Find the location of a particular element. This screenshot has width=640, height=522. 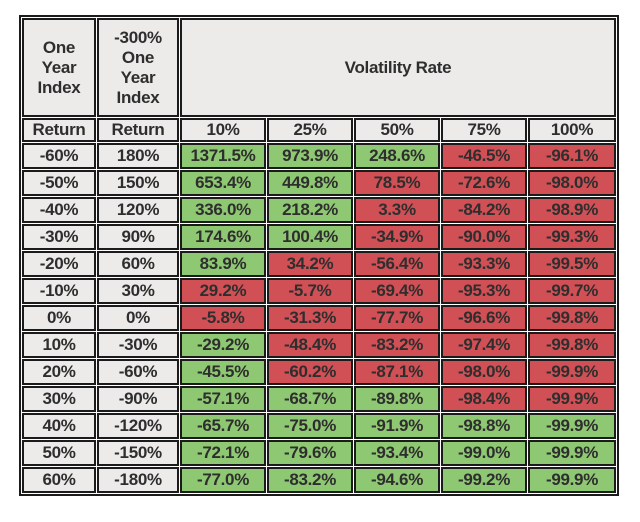

leveraged-return-cell: -120% is located at coordinates (138, 426).